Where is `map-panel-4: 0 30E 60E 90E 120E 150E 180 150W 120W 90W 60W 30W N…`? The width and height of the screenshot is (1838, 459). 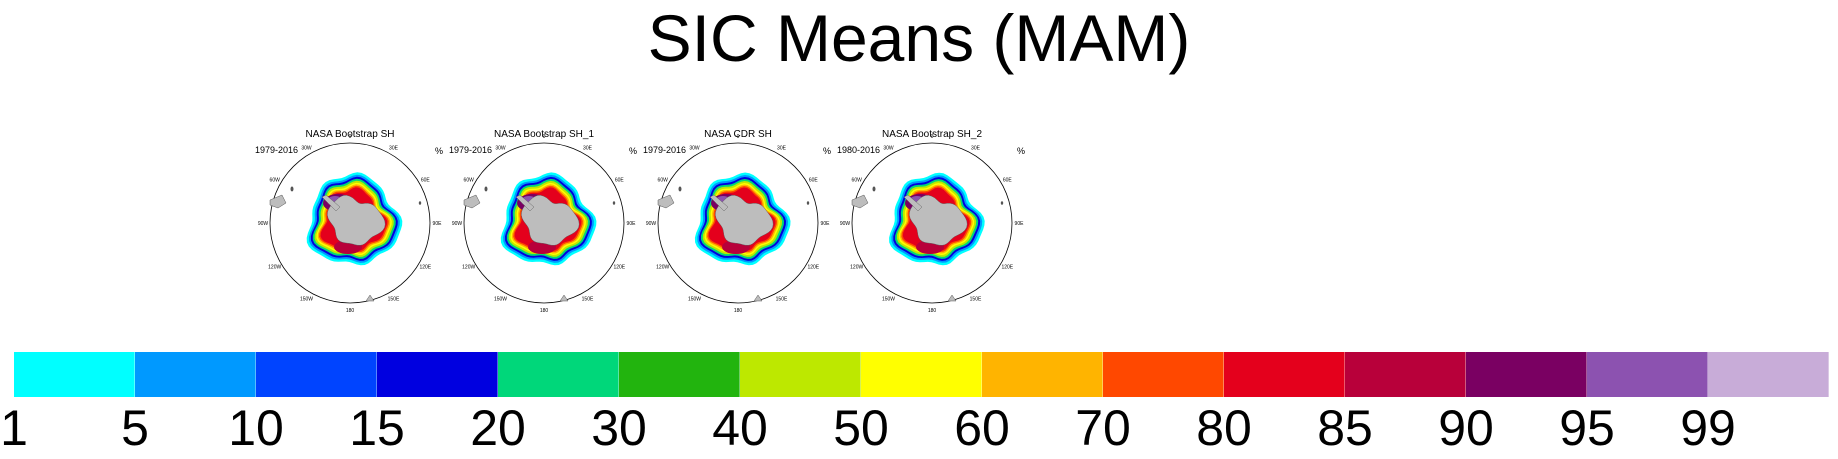
map-panel-4: 0 30E 60E 90E 120E 150E 180 150W 120W 90W 60W 30W N… is located at coordinates (932, 220).